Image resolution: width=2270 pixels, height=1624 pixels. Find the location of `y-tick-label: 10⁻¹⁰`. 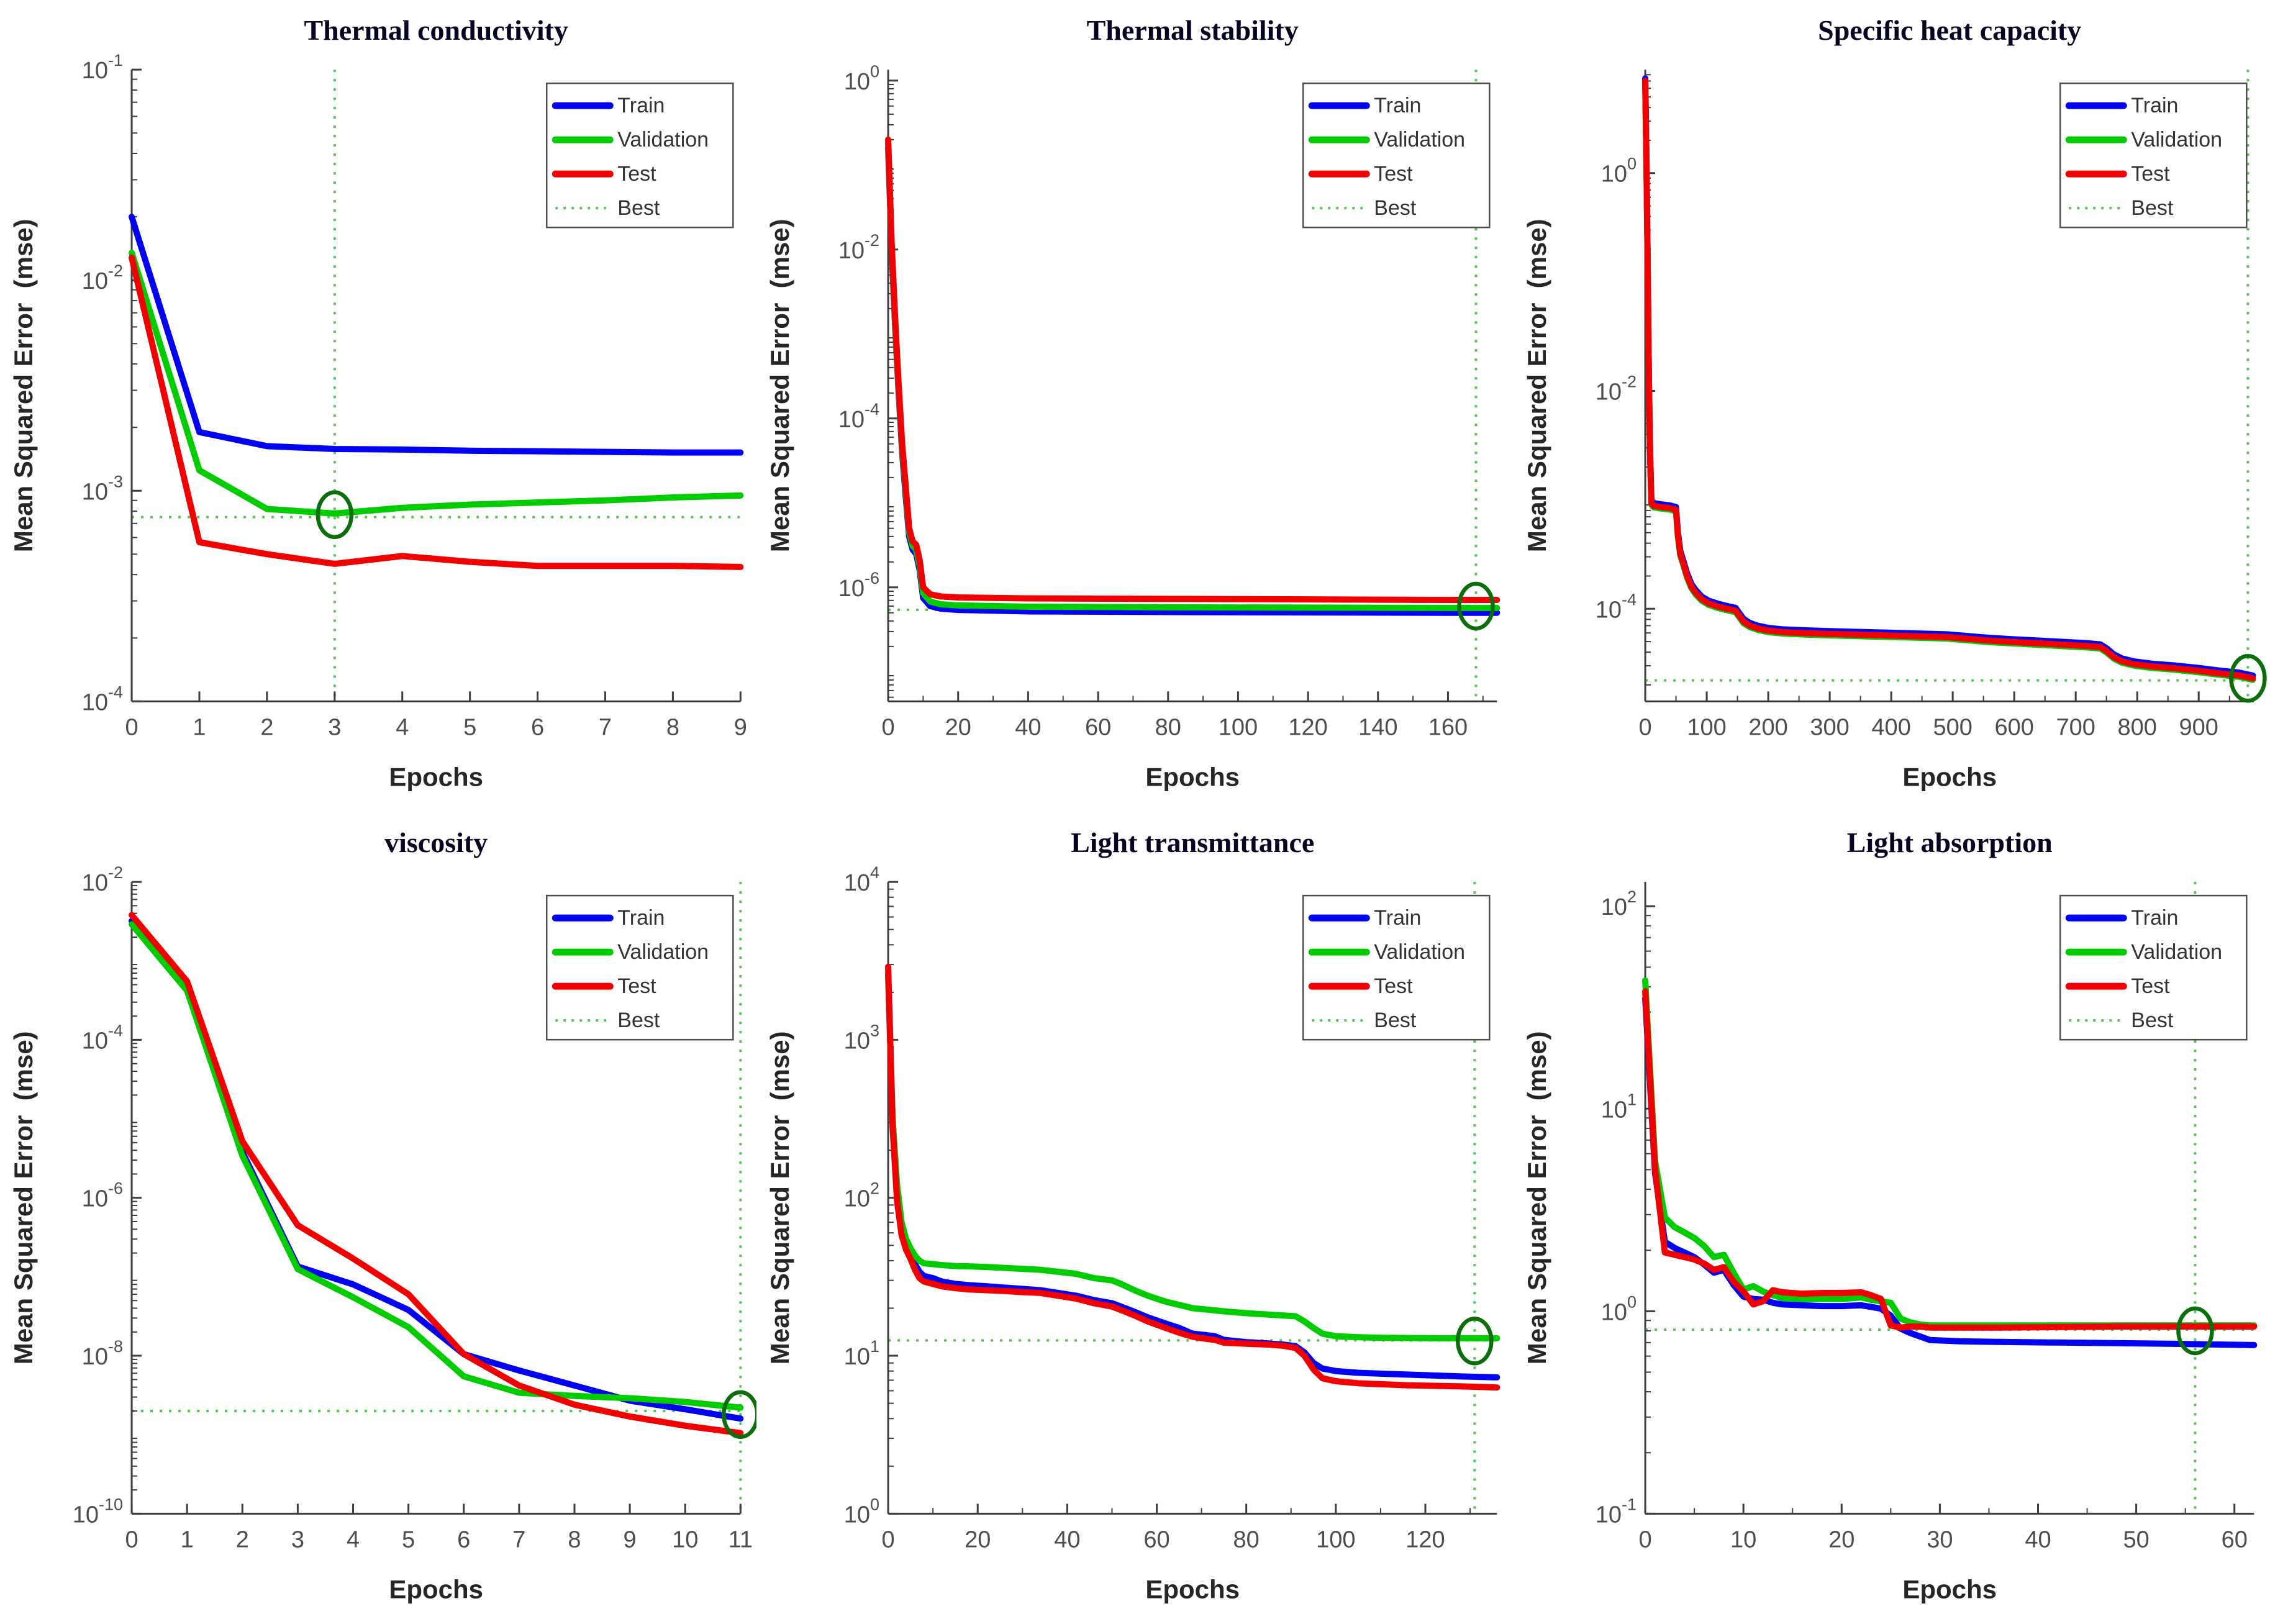

y-tick-label: 10⁻¹⁰ is located at coordinates (98, 1511).